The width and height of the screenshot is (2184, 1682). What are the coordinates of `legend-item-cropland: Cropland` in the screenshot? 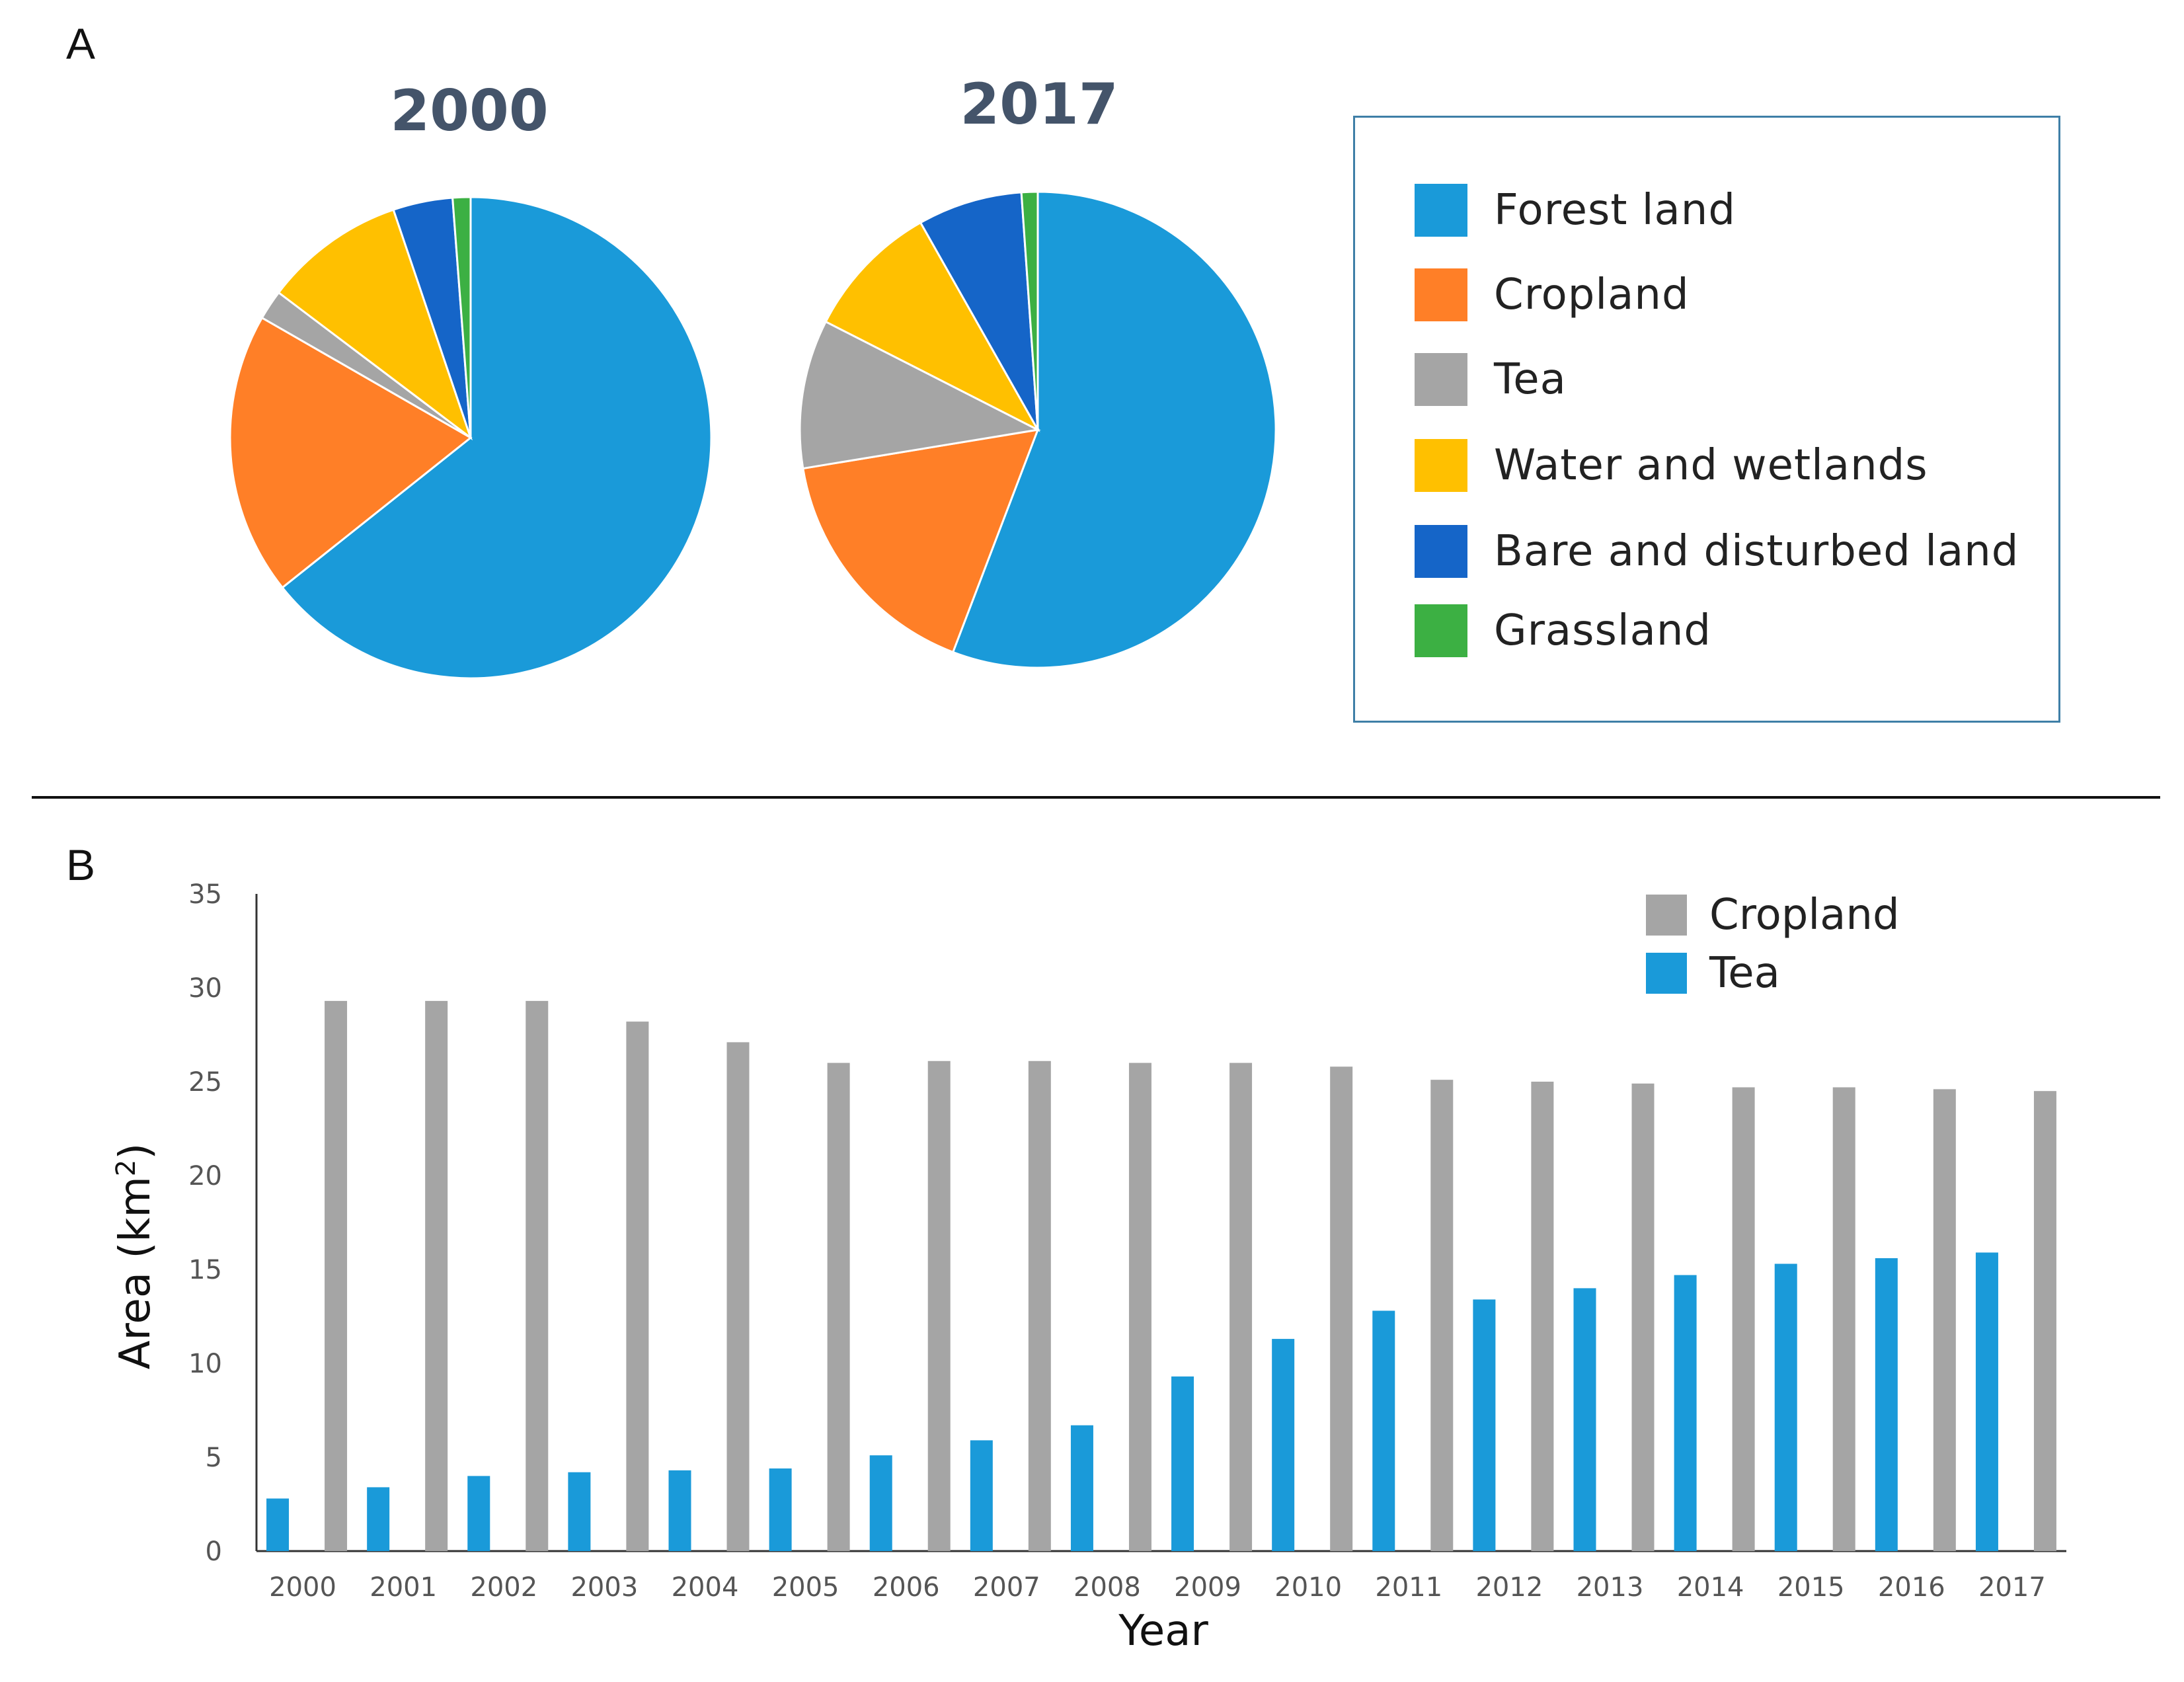 It's located at (1552, 295).